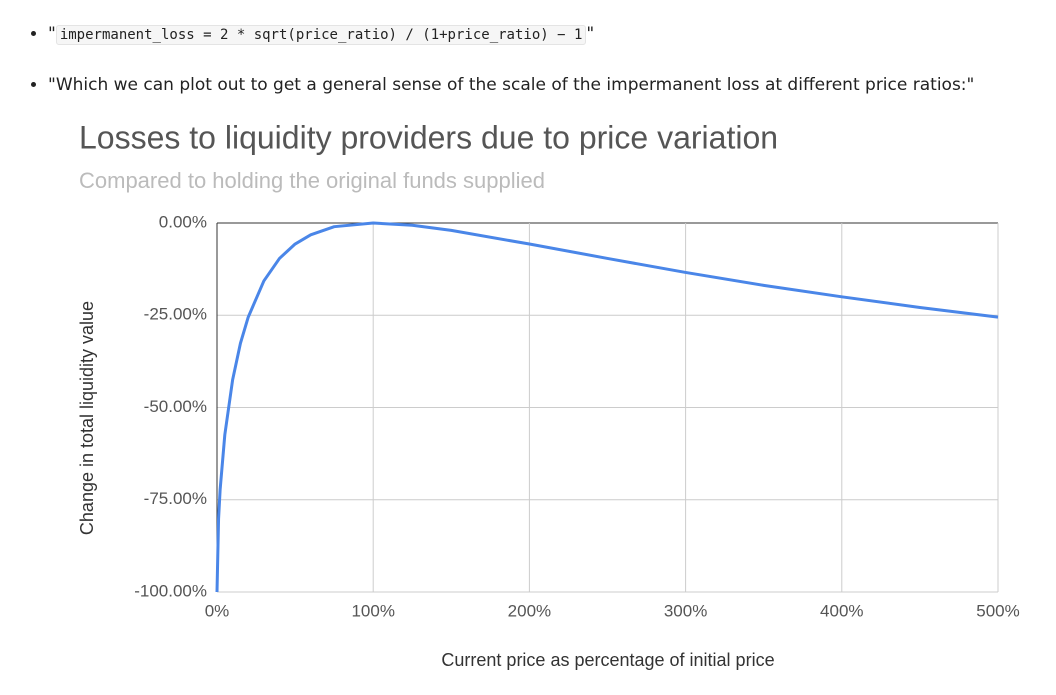 This screenshot has height=695, width=1056. What do you see at coordinates (183, 221) in the screenshot?
I see `y-tick-label: 0.00%` at bounding box center [183, 221].